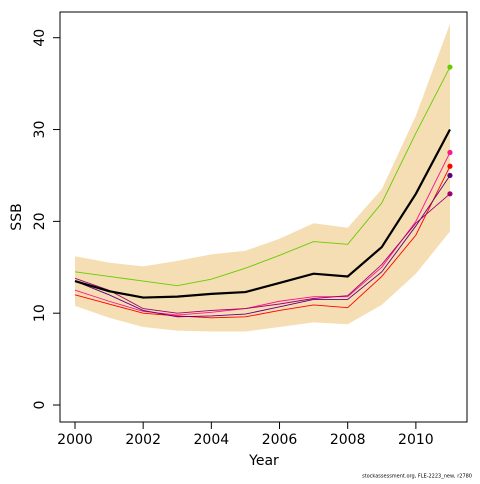  Describe the element at coordinates (143, 440) in the screenshot. I see `x-tick-label: 2002` at that location.